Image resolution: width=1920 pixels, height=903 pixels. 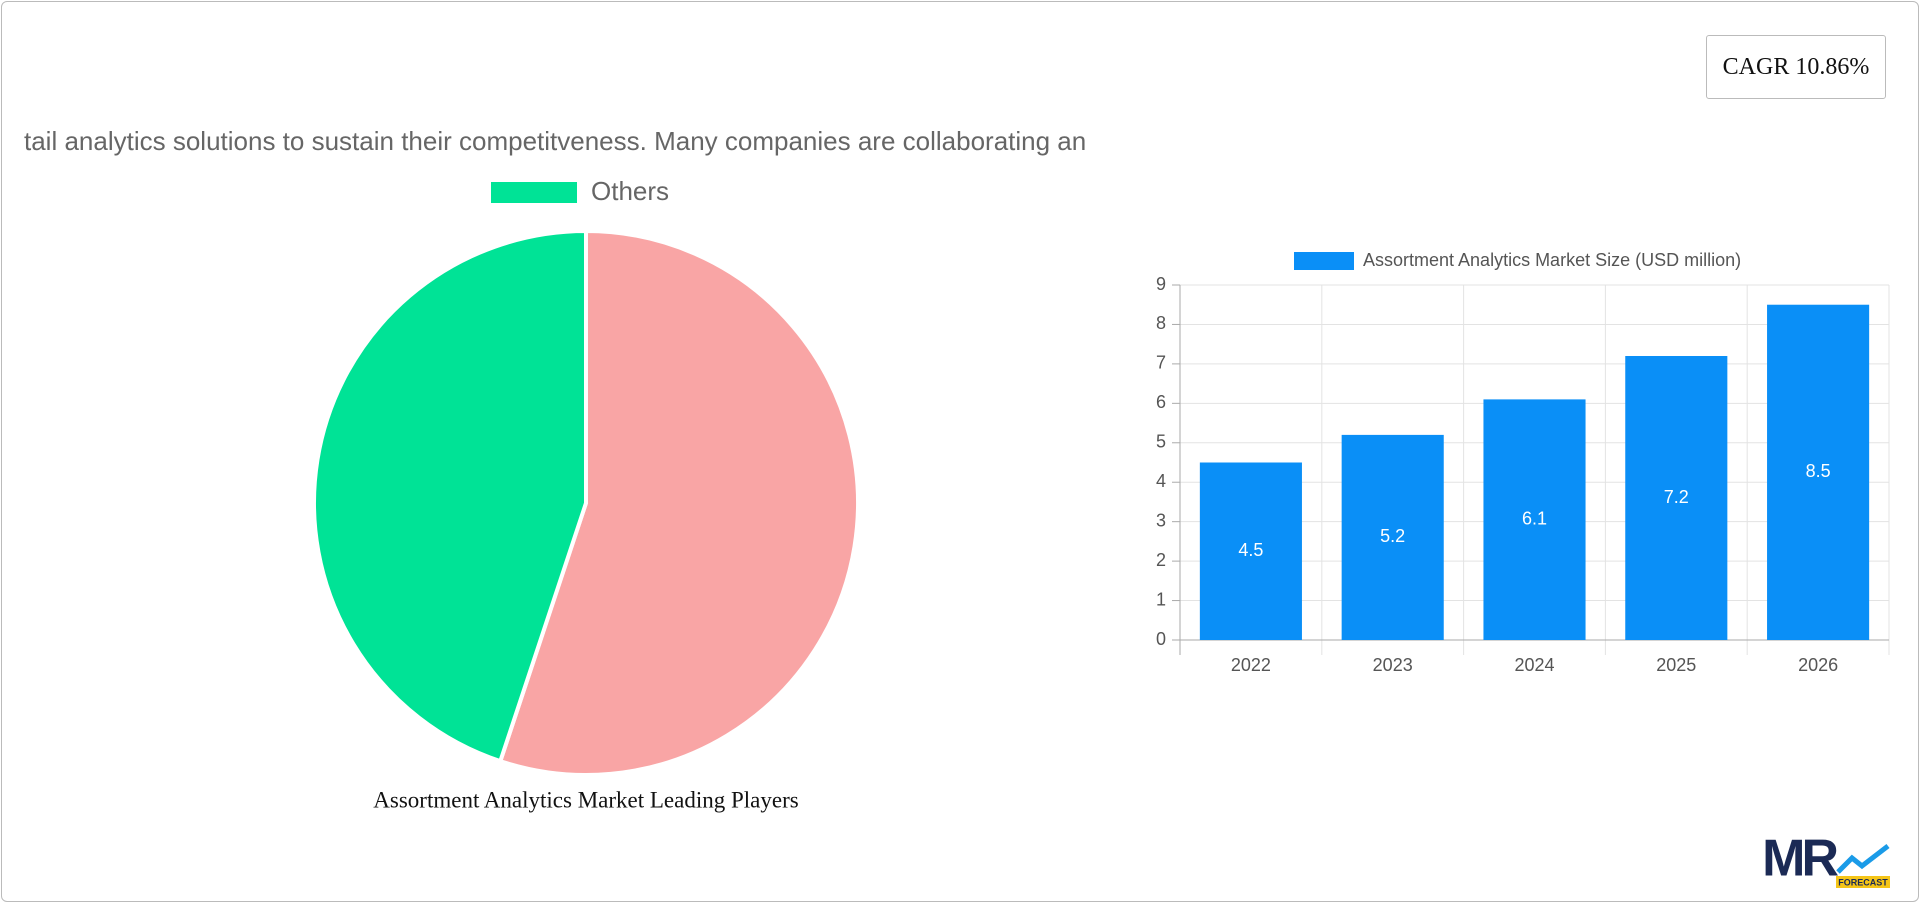 What do you see at coordinates (1161, 363) in the screenshot?
I see `y-tick-label: 7` at bounding box center [1161, 363].